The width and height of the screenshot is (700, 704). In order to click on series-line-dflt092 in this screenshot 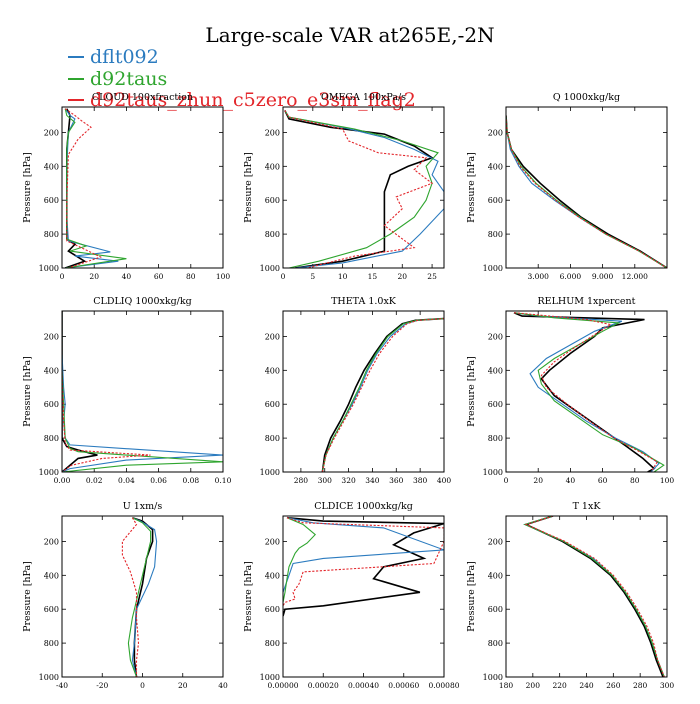, I will do `click(586, 191)`.